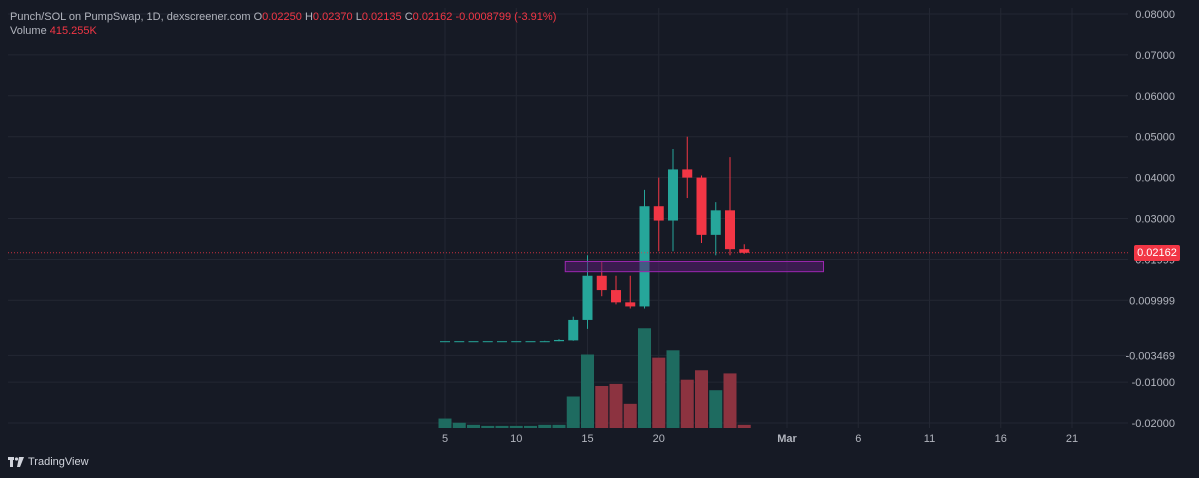 This screenshot has width=1199, height=478. I want to click on volume-label: Volume, so click(28, 31).